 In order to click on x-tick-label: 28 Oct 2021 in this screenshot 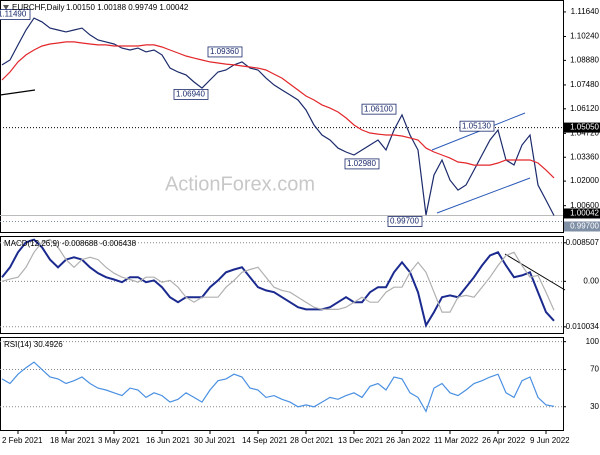, I will do `click(312, 440)`.